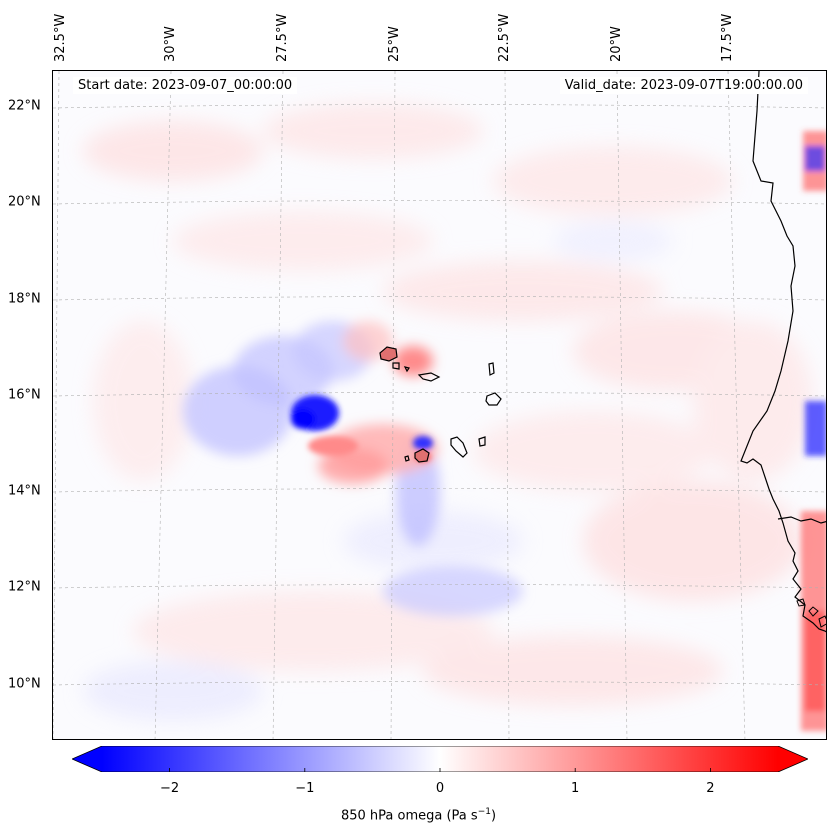 This screenshot has height=839, width=837. I want to click on island-santo-antao, so click(388, 354).